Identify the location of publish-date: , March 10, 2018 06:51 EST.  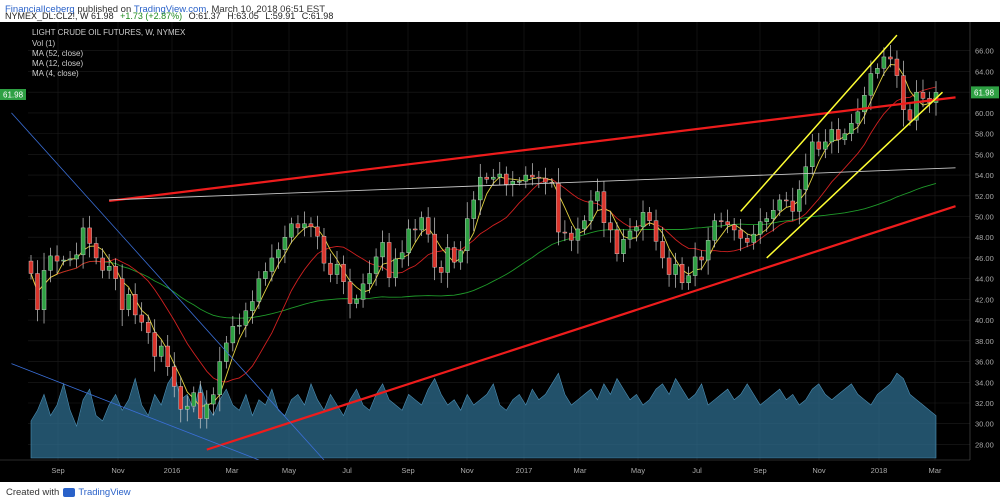
(266, 9).